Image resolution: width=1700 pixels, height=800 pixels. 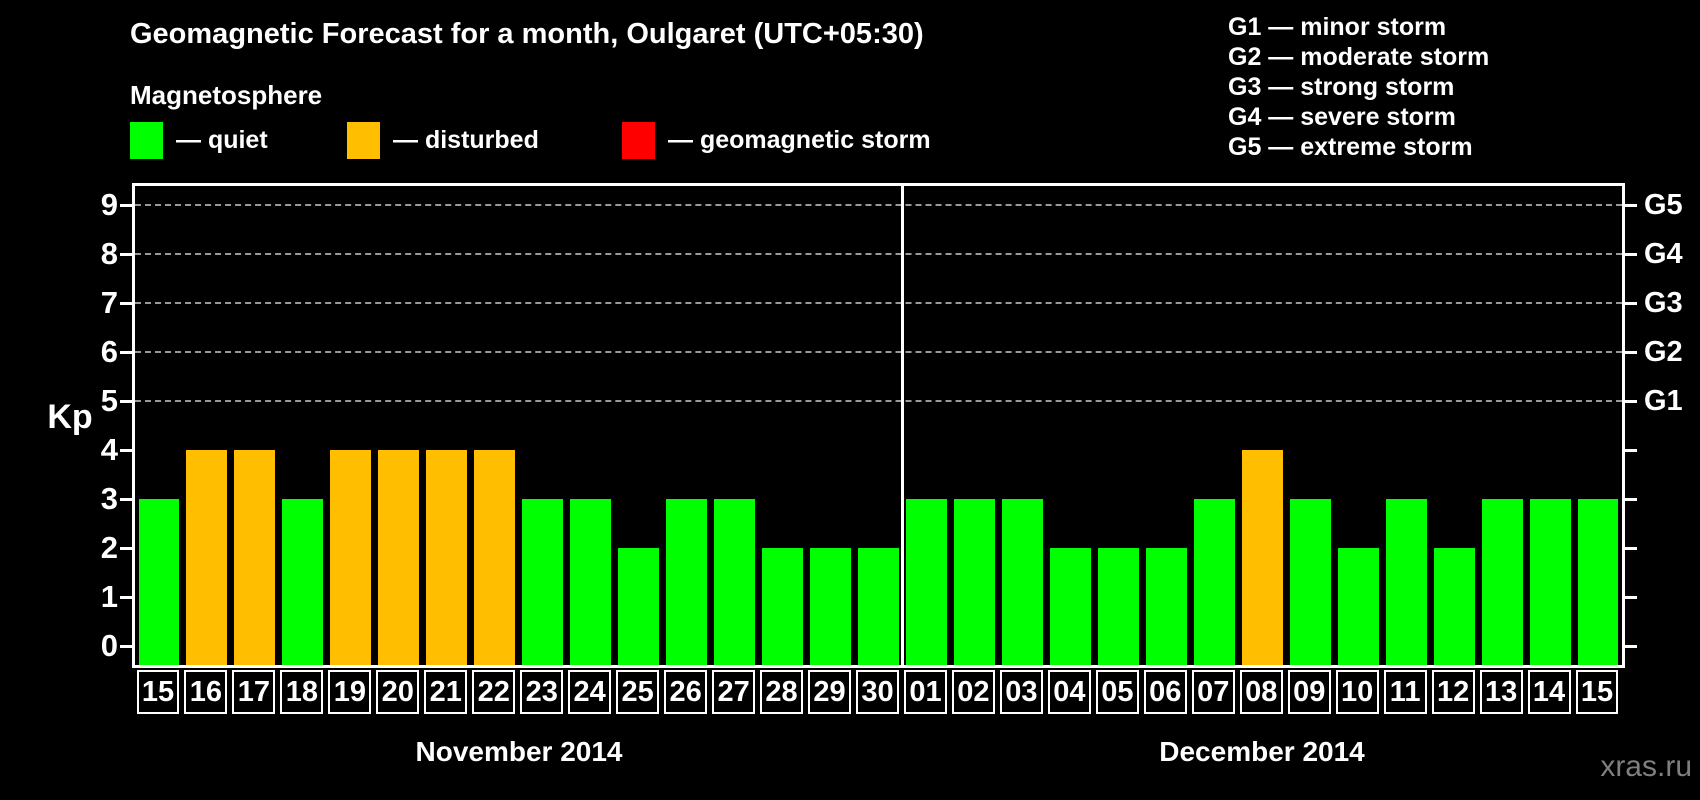 I want to click on storm-color-swatch, so click(x=638, y=140).